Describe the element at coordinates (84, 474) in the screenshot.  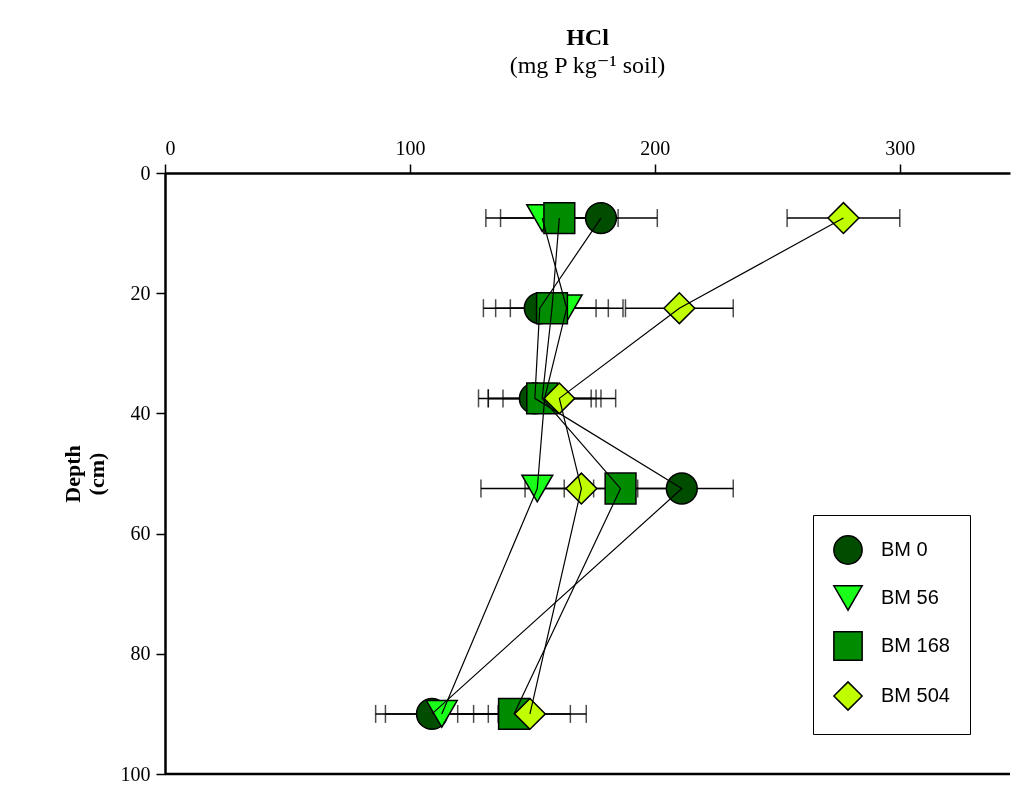
I see `y-axis-title: Depth (cm)` at that location.